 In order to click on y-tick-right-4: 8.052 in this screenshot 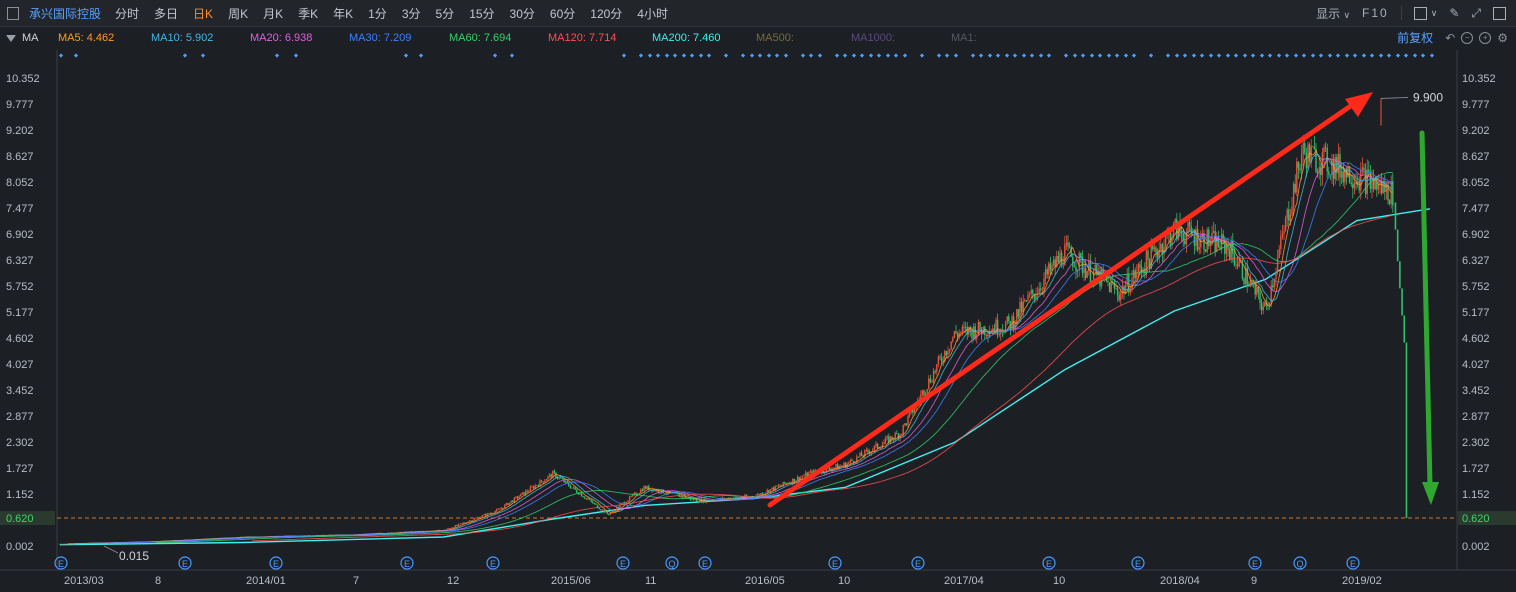, I will do `click(1476, 183)`.